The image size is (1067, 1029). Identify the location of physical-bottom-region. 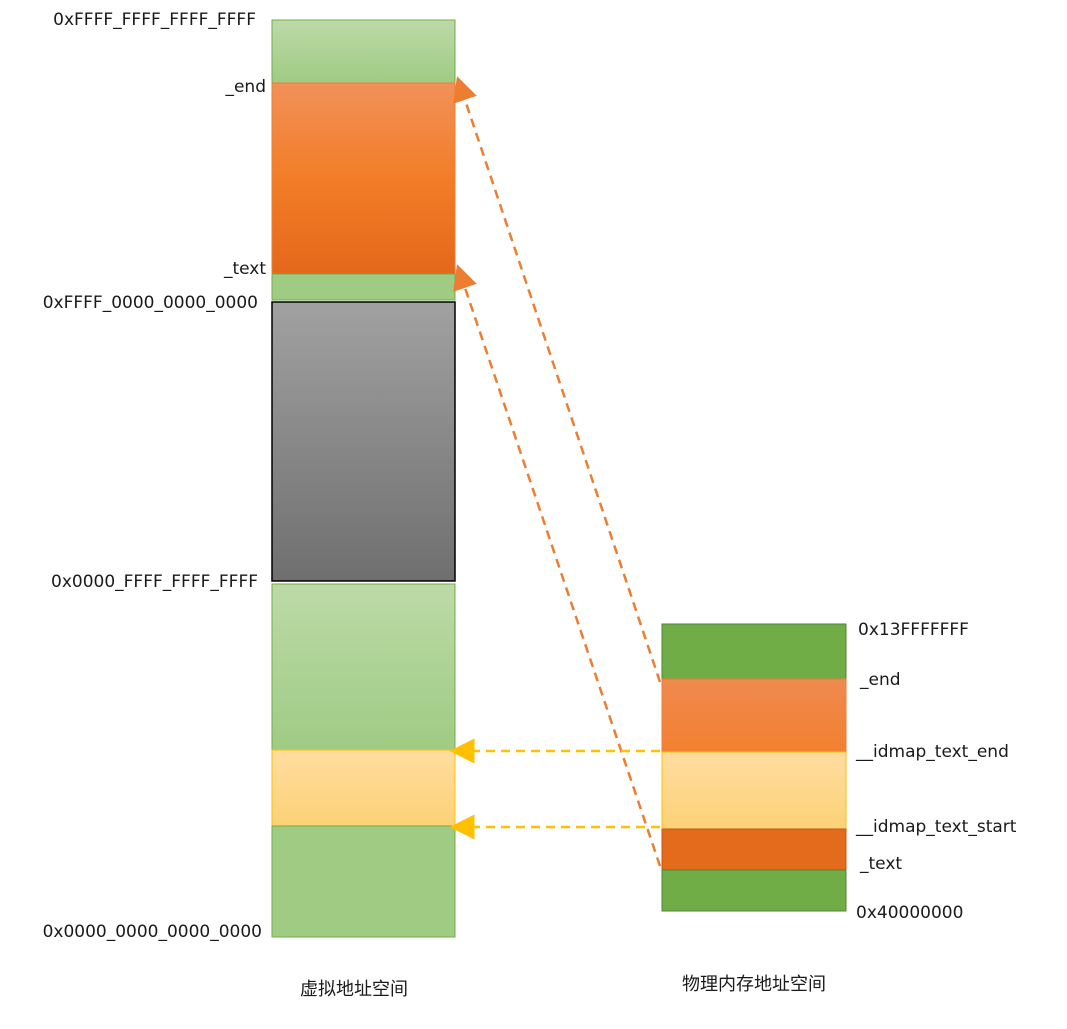
(754, 890).